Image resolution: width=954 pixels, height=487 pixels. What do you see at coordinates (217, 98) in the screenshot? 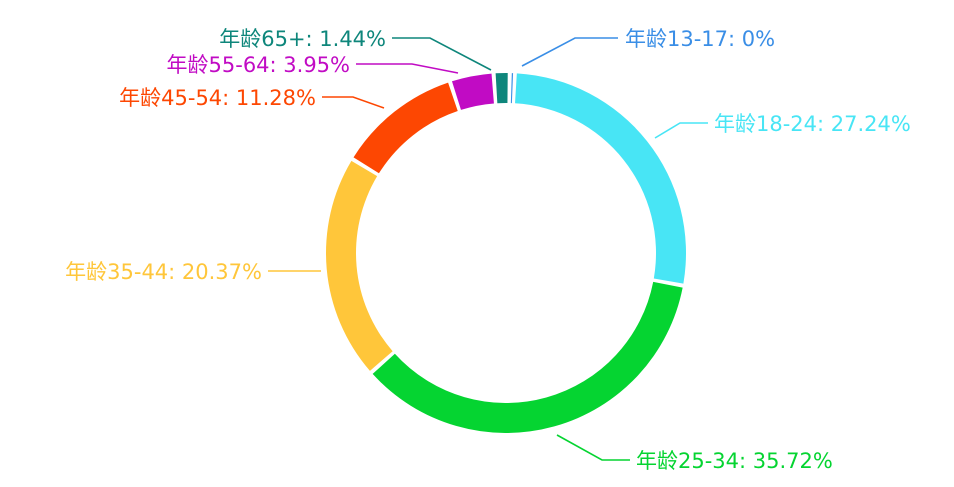
I see `slice-label-4: 年龄45-54: 11.28%` at bounding box center [217, 98].